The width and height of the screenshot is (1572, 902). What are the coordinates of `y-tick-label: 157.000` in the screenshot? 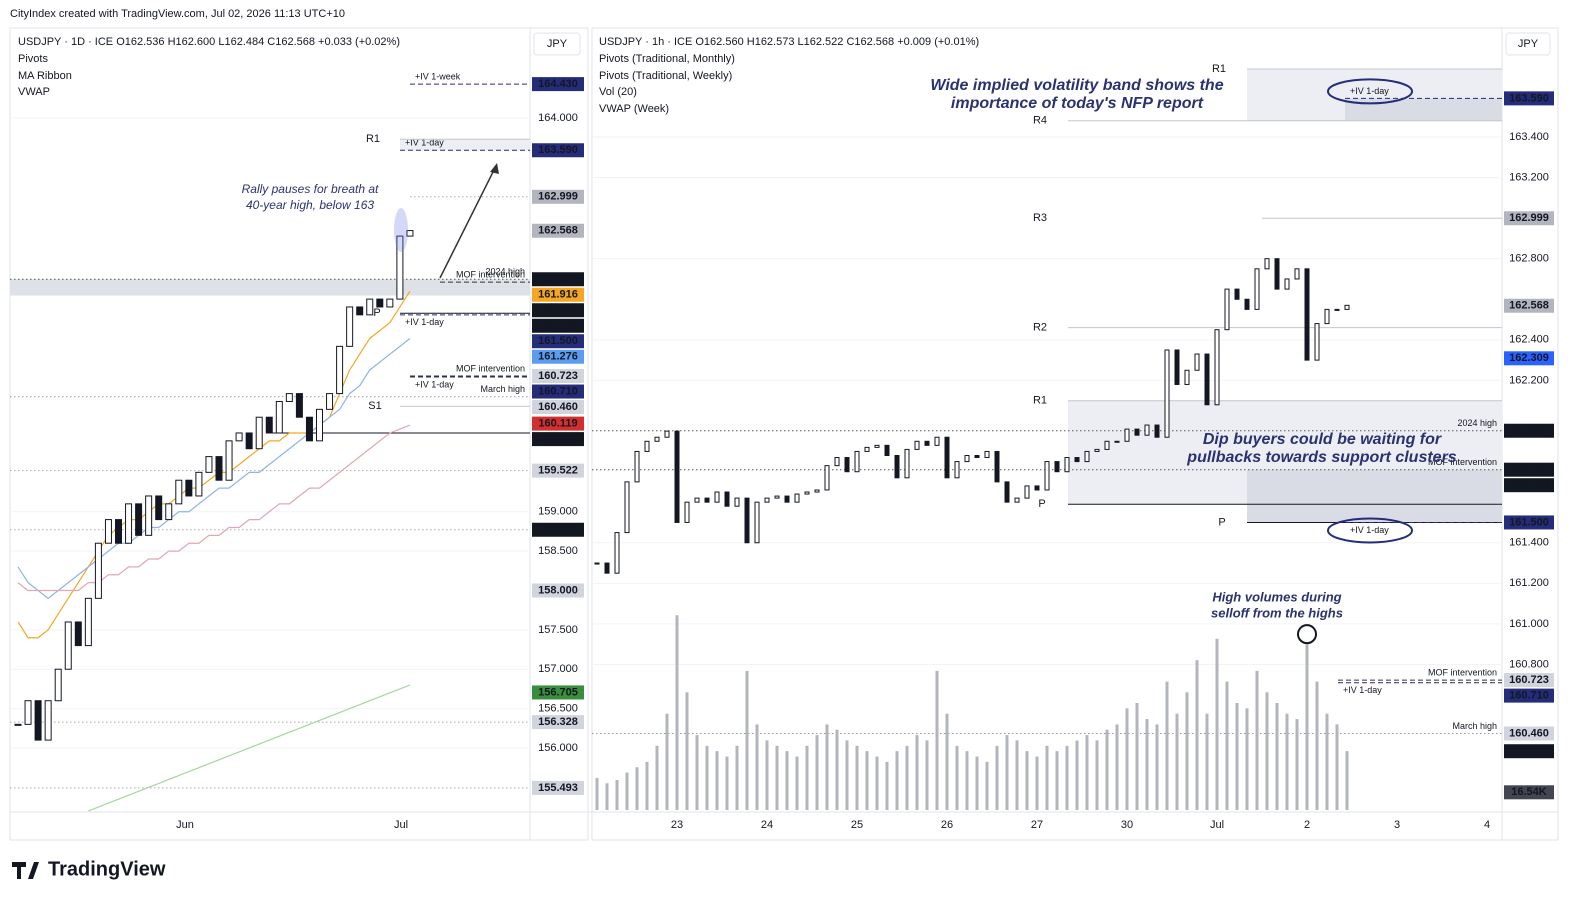 It's located at (558, 669).